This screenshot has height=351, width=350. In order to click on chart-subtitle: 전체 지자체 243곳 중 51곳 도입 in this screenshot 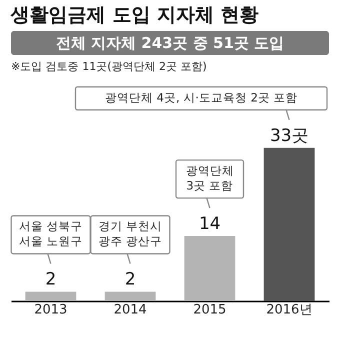, I will do `click(170, 43)`.